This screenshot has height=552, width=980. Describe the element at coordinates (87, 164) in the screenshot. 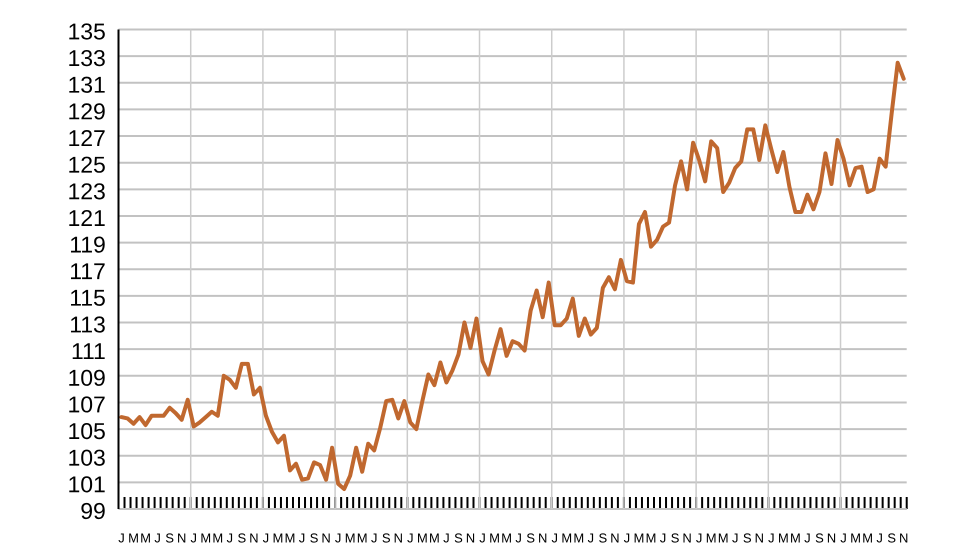

I see `y-tick-label: 125` at that location.